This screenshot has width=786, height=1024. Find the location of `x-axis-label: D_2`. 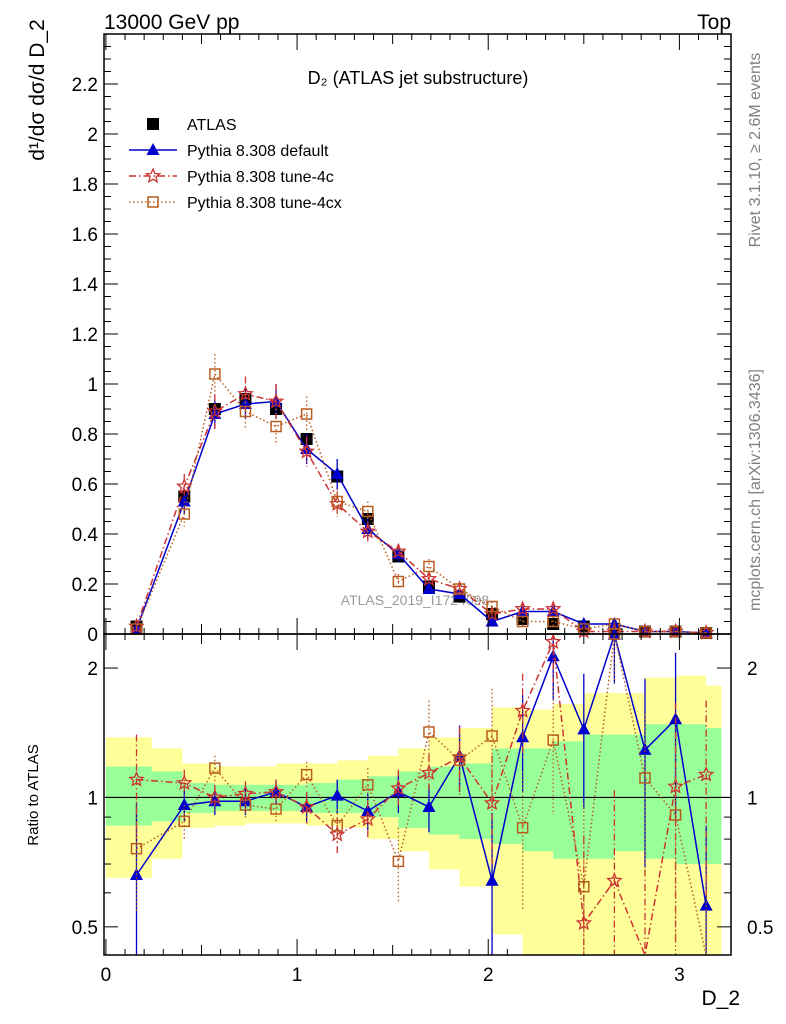

x-axis-label: D_2 is located at coordinates (720, 998).